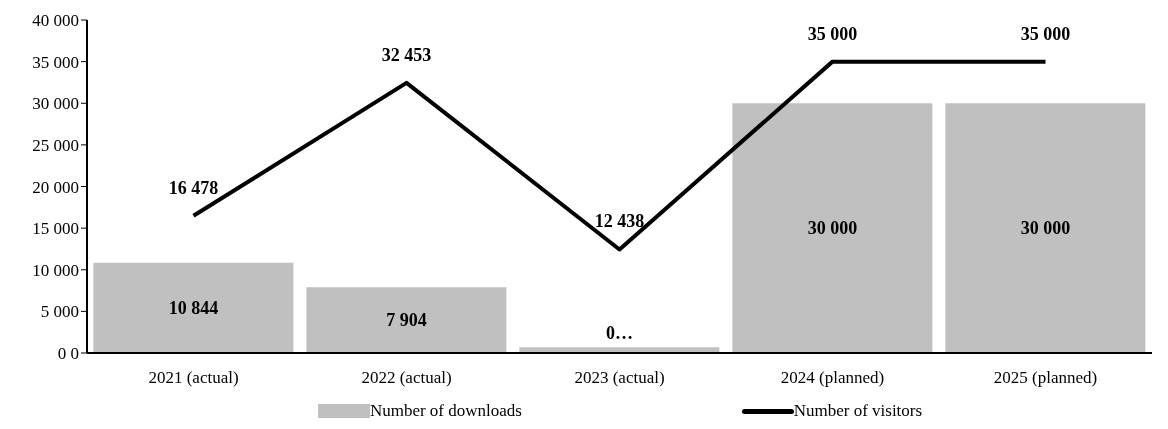  Describe the element at coordinates (193, 187) in the screenshot. I see `data-label: 16 478` at that location.